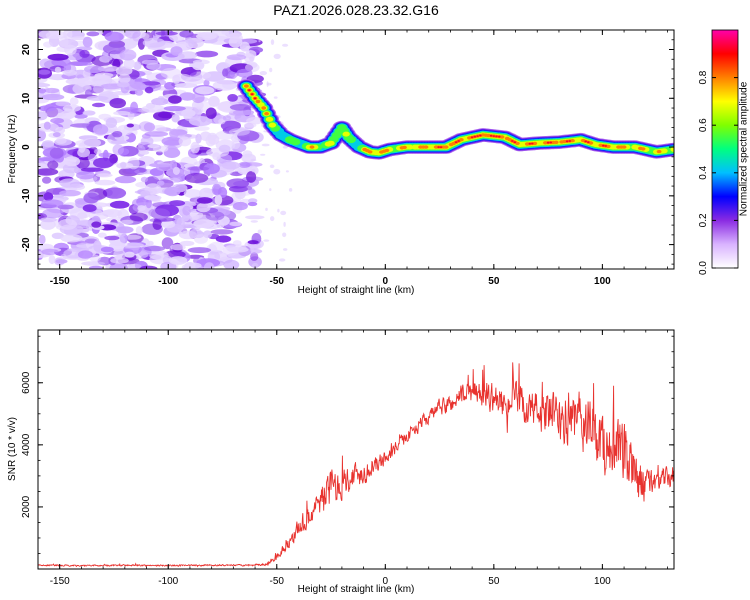  Describe the element at coordinates (455, 119) in the screenshot. I see `spectrogram-ridge-layer` at that location.